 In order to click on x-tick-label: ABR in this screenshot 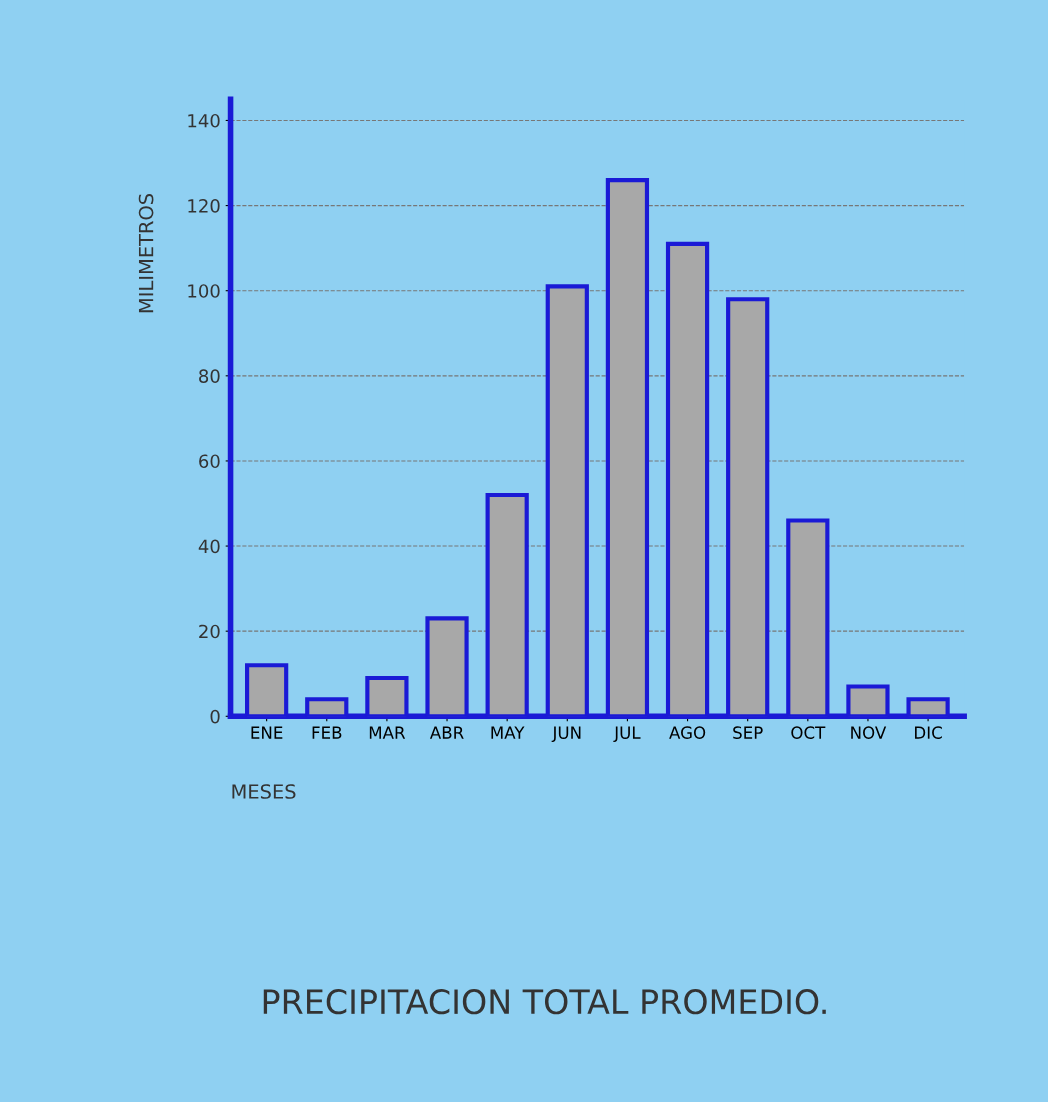, I will do `click(446, 732)`.